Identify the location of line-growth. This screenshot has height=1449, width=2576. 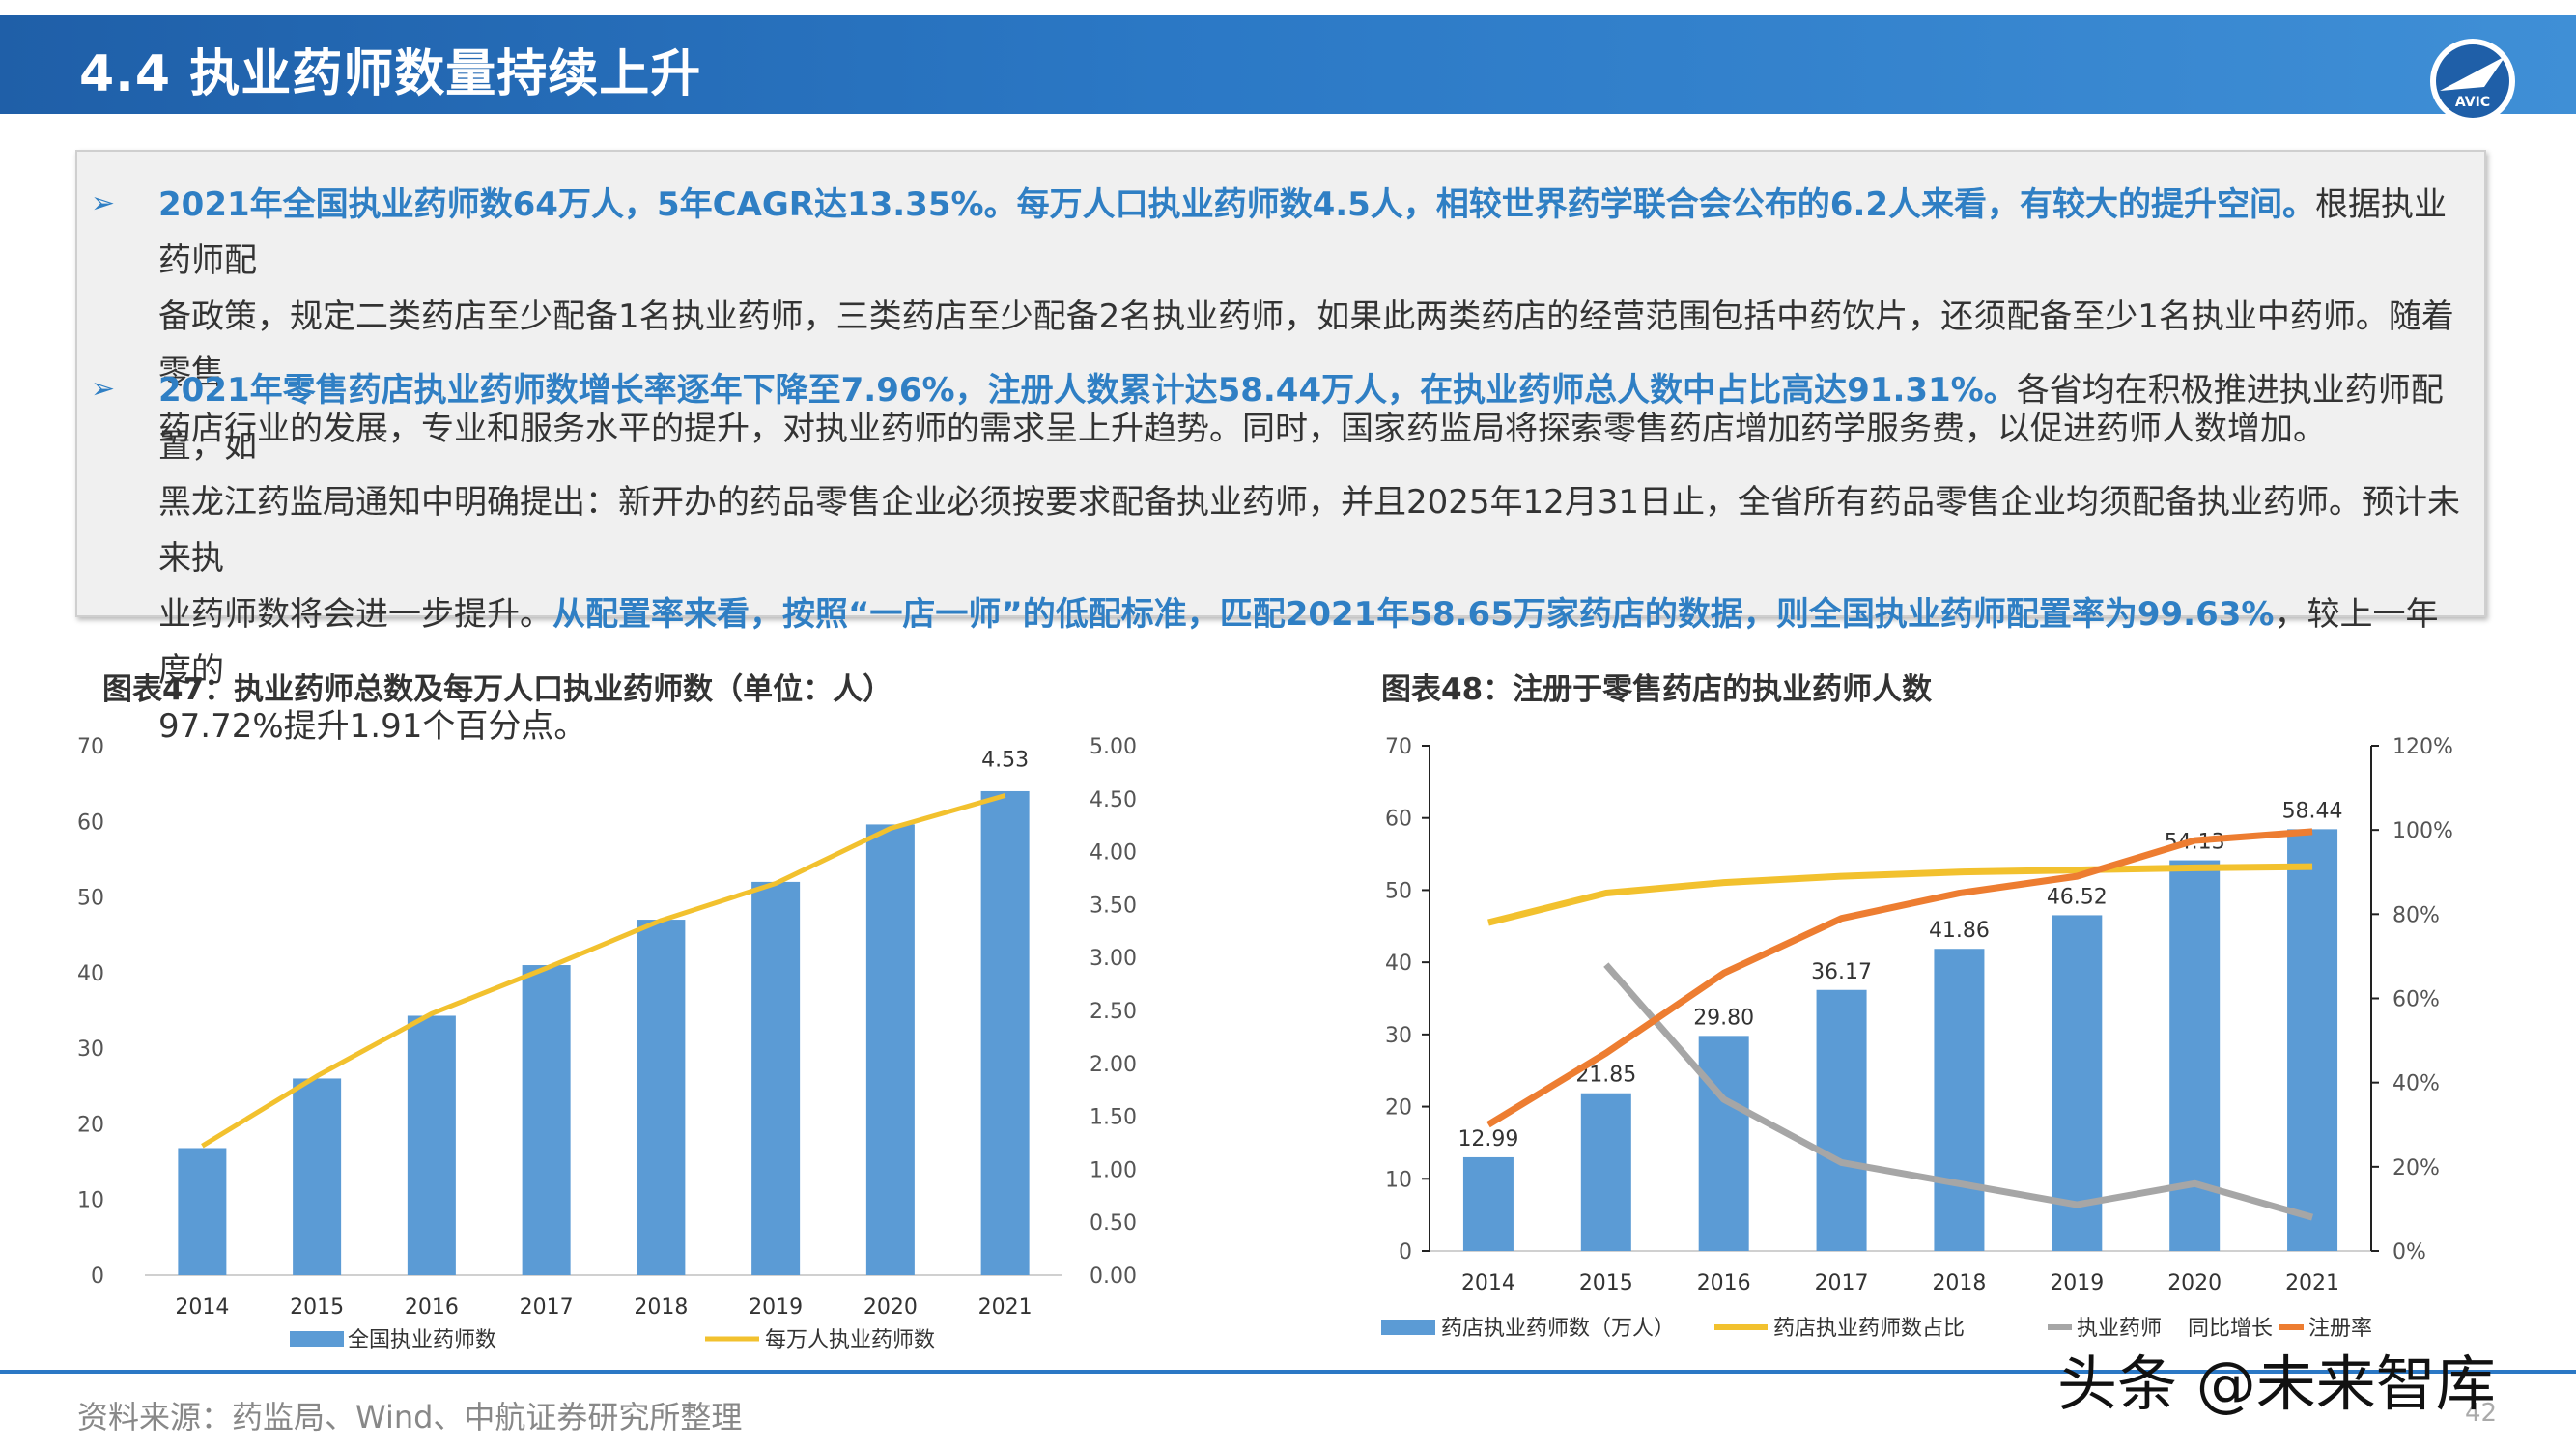
(1958, 1091).